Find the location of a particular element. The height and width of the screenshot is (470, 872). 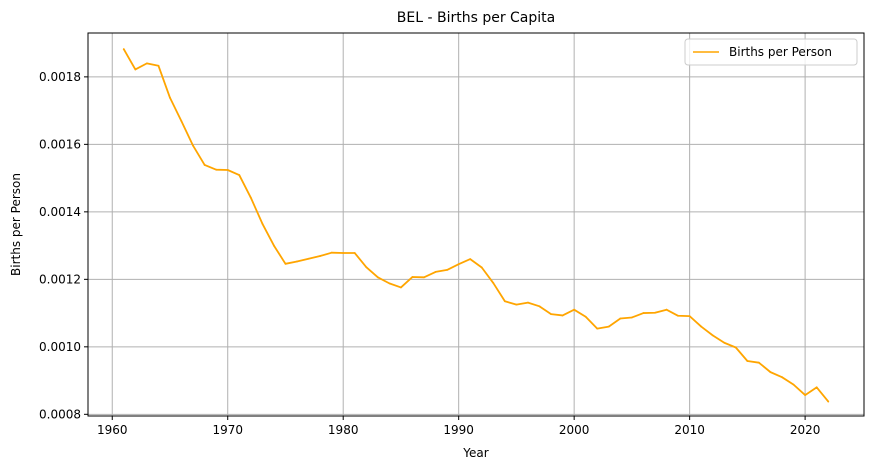

y-axis-label: Births per Person is located at coordinates (16, 224).